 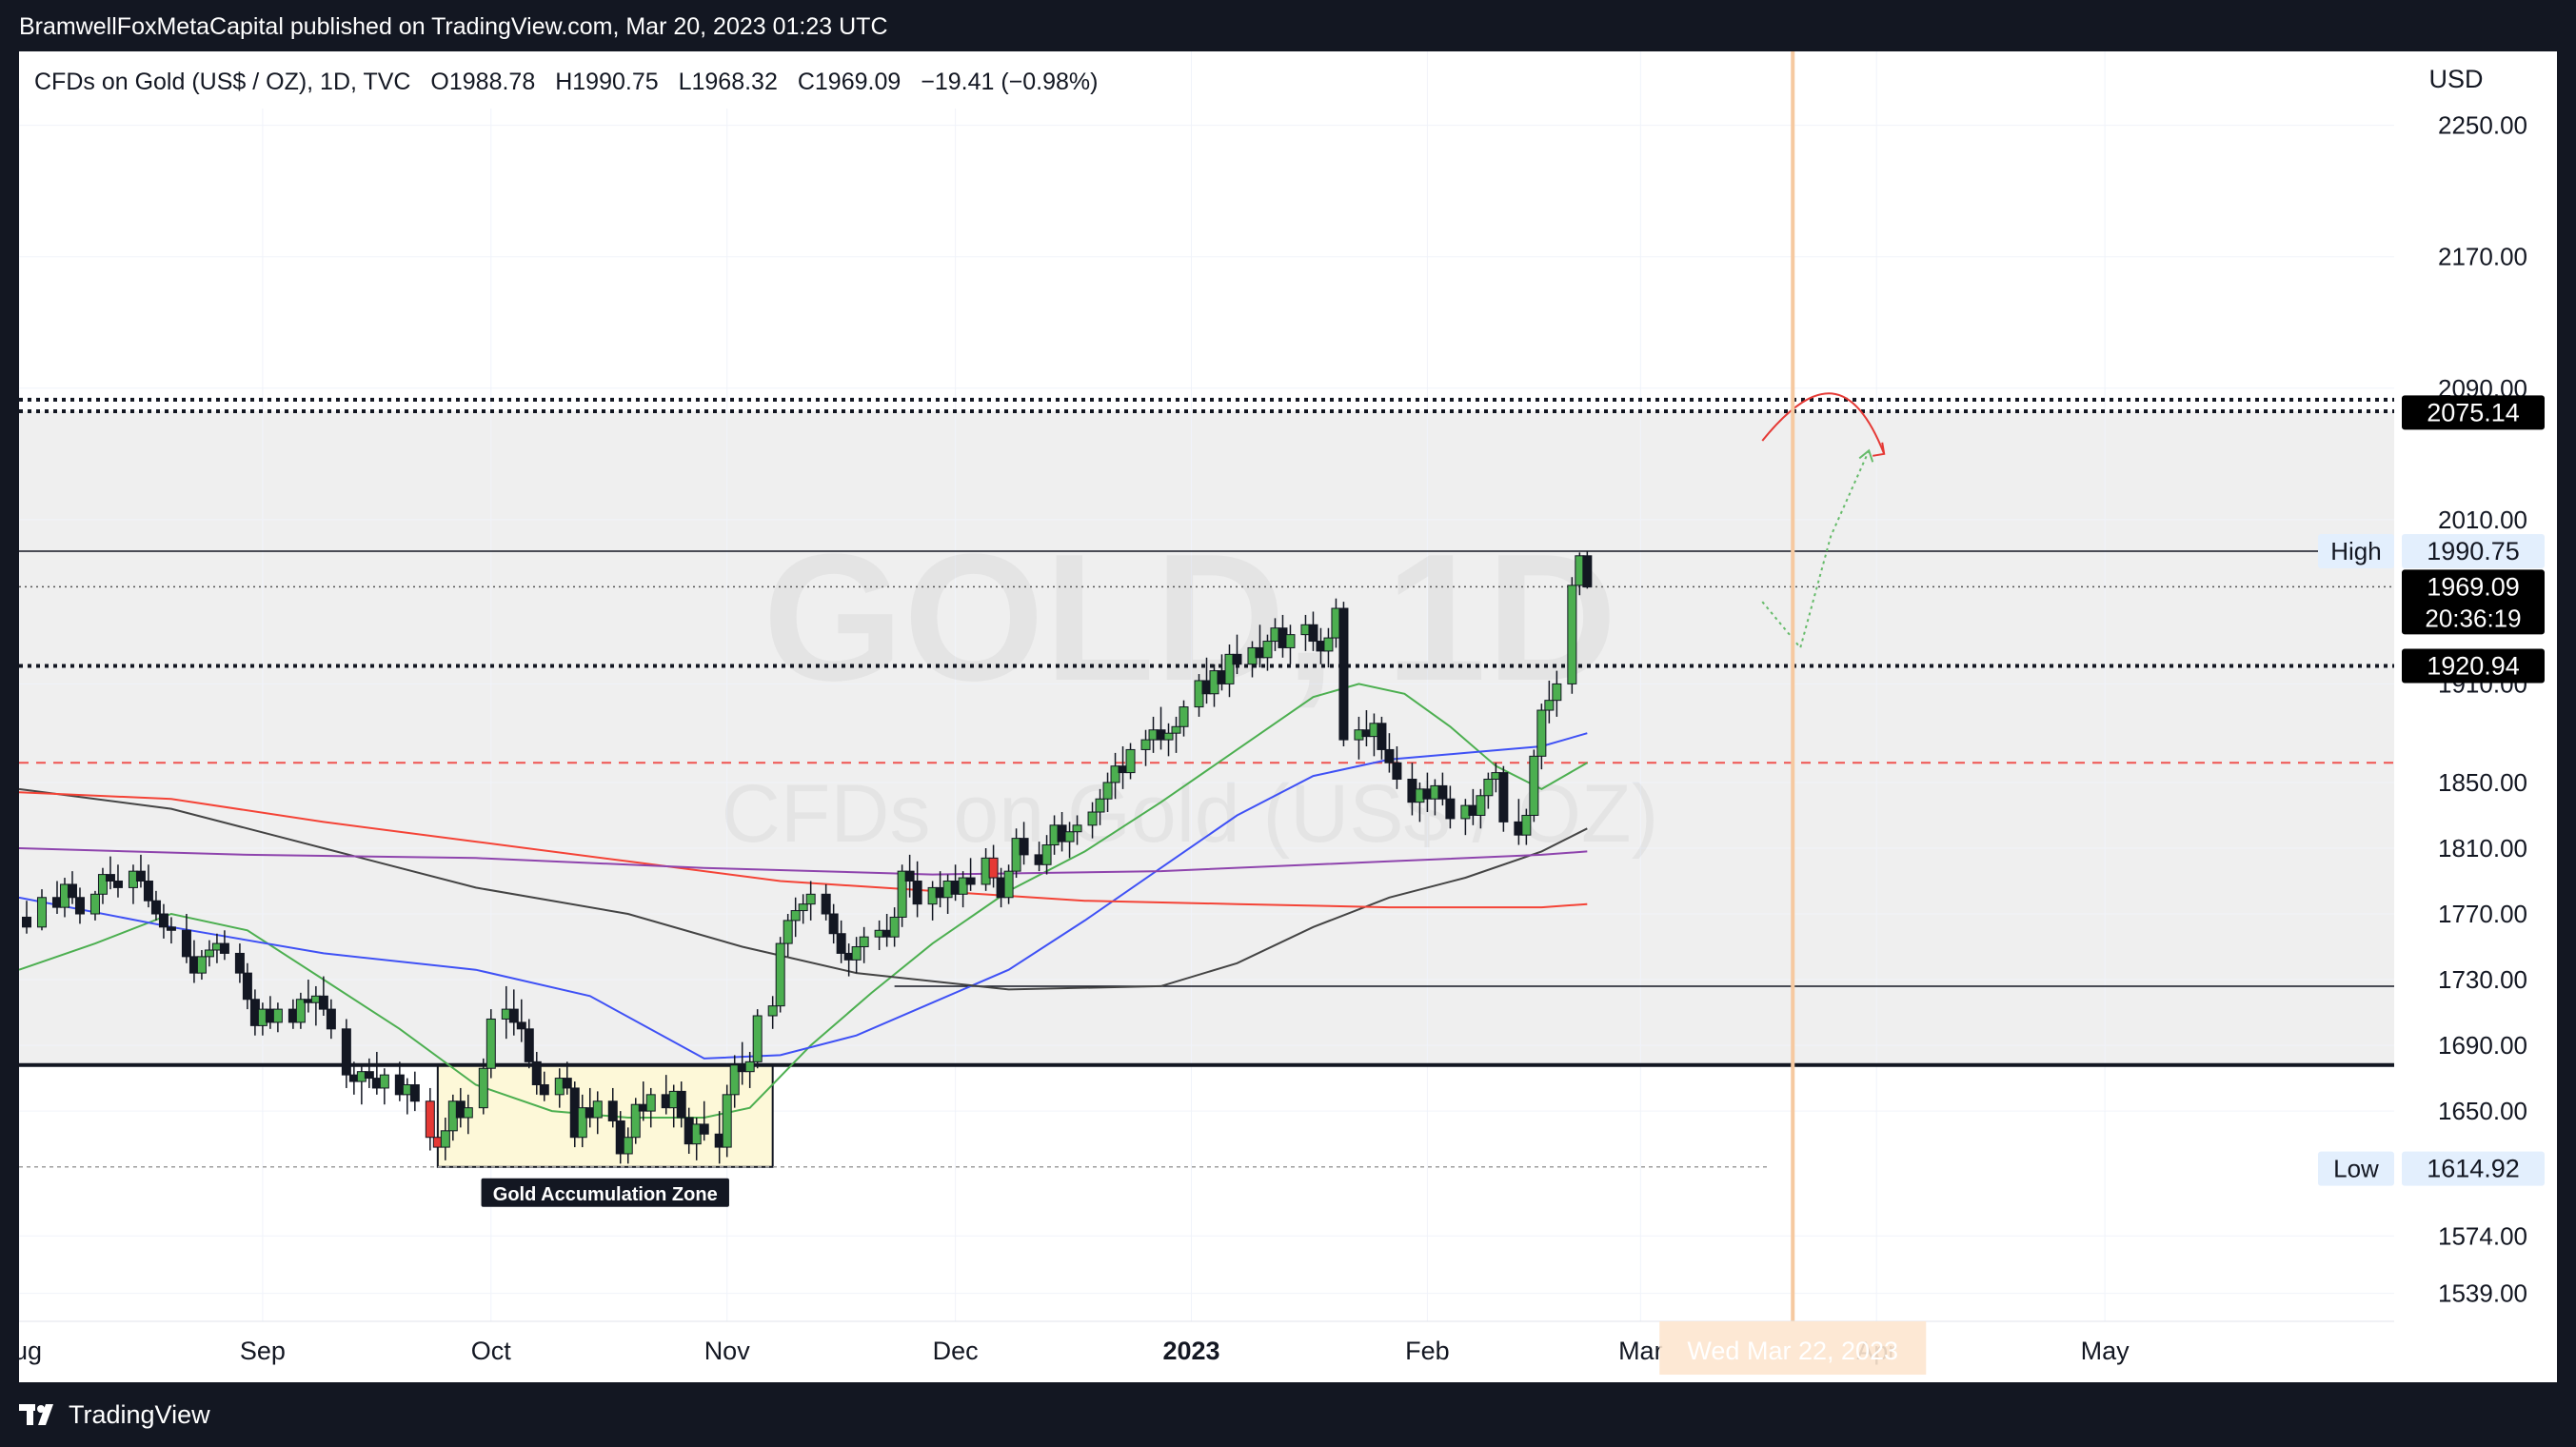 What do you see at coordinates (2356, 1169) in the screenshot?
I see `price-label-tag: Low` at bounding box center [2356, 1169].